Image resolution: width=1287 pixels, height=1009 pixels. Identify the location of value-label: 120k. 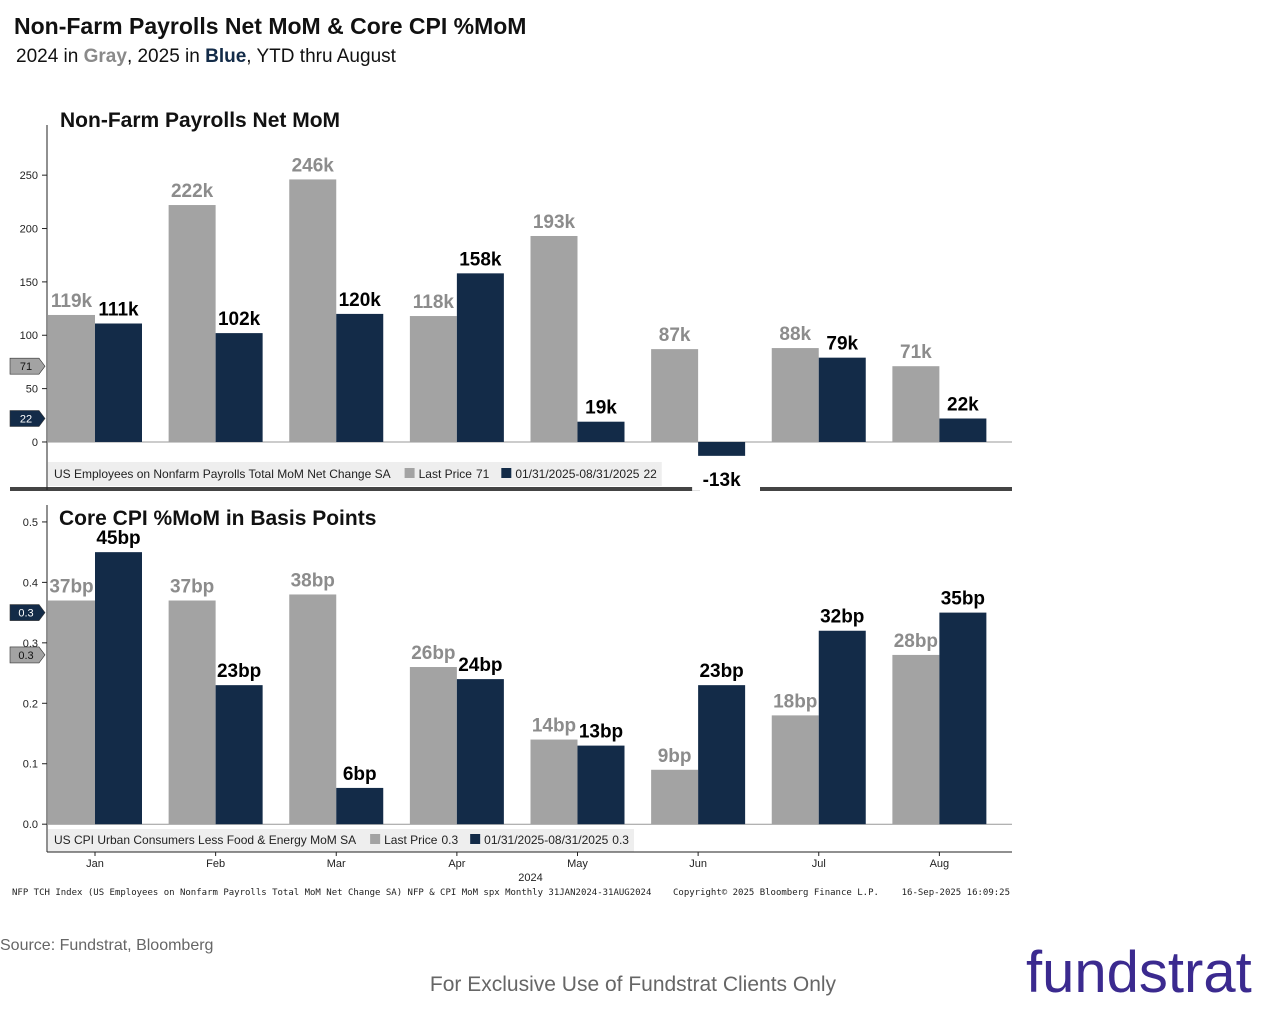
(360, 300).